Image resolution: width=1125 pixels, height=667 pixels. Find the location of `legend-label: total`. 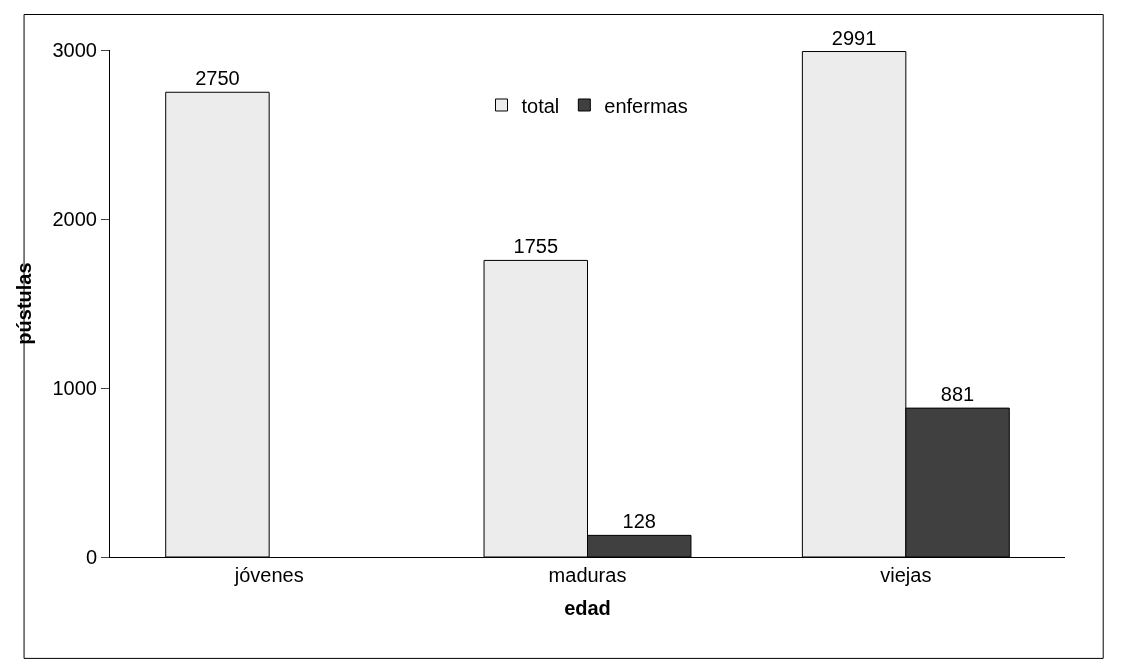

legend-label: total is located at coordinates (540, 105).